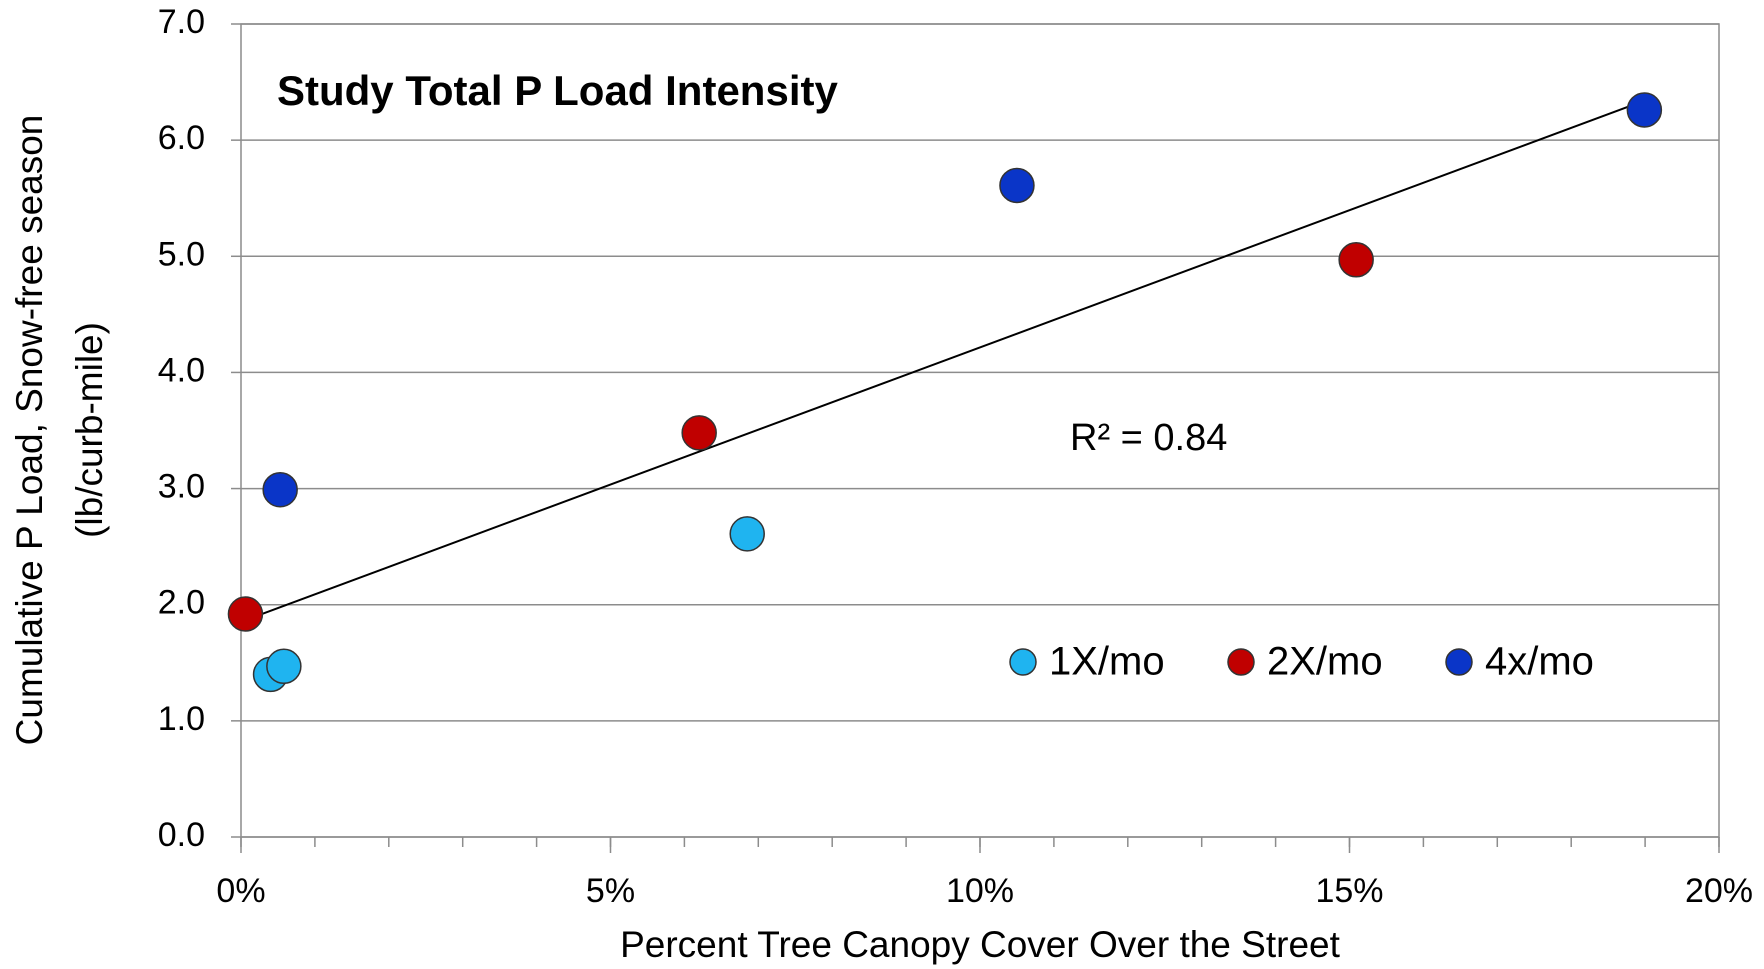 Image resolution: width=1764 pixels, height=969 pixels. I want to click on x-tick-label: 20%, so click(1719, 891).